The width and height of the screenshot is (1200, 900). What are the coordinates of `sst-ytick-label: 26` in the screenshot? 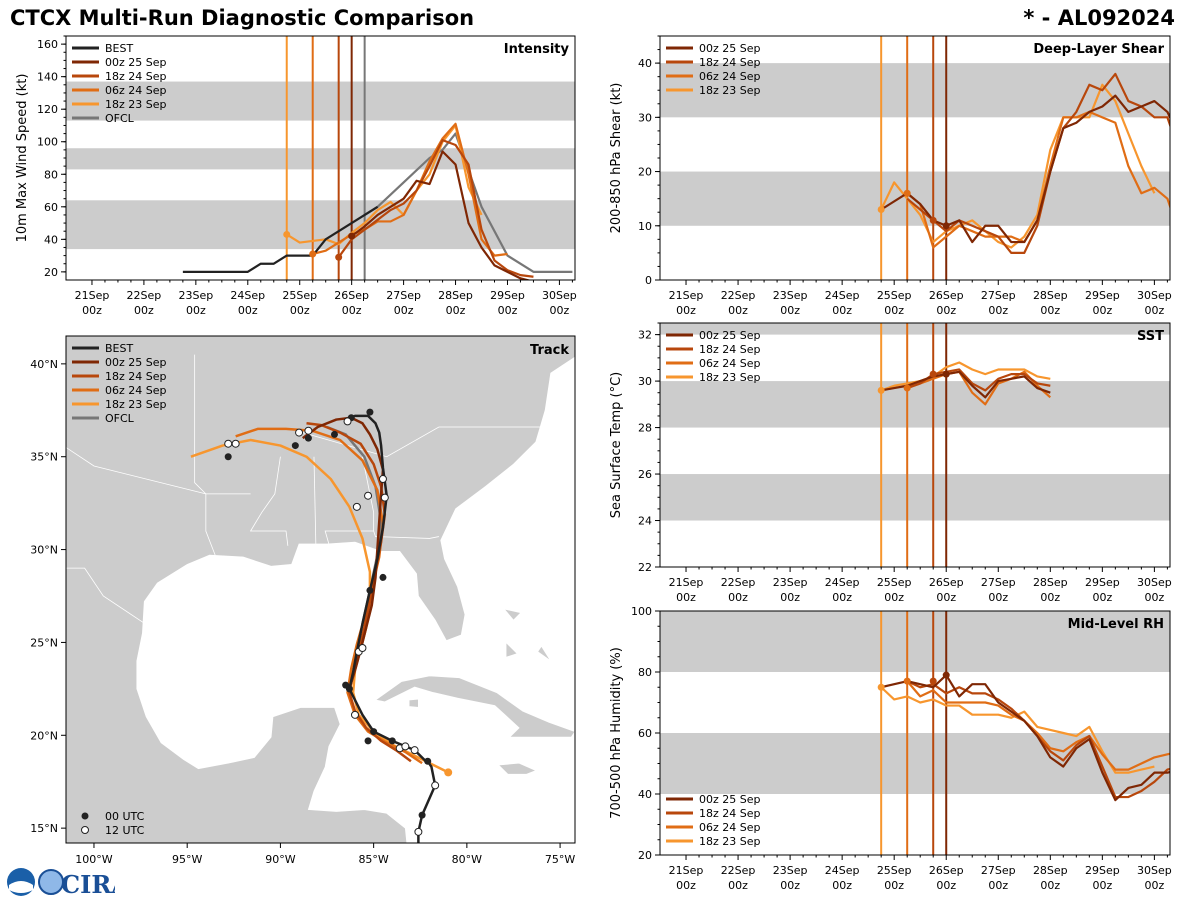 It's located at (645, 474).